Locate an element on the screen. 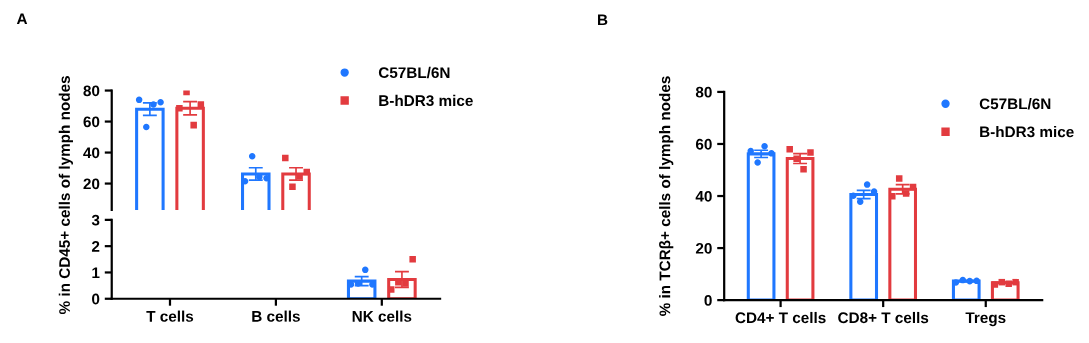 The width and height of the screenshot is (1089, 343). x-tick-label: T cells is located at coordinates (170, 316).